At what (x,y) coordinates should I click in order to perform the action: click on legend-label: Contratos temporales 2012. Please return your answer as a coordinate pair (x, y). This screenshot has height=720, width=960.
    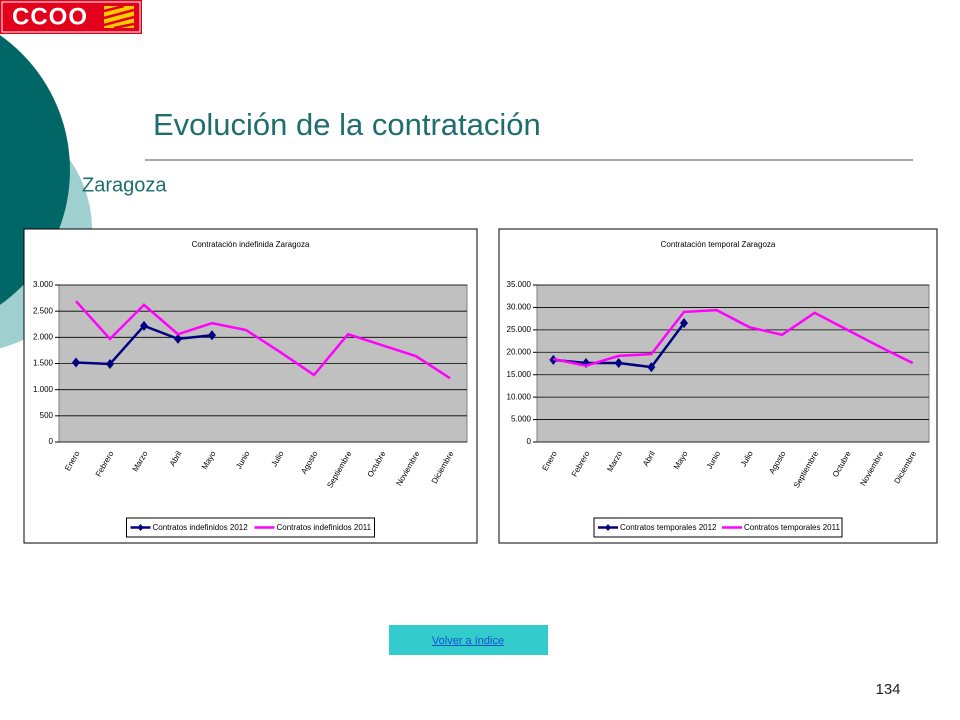
    Looking at the image, I should click on (668, 527).